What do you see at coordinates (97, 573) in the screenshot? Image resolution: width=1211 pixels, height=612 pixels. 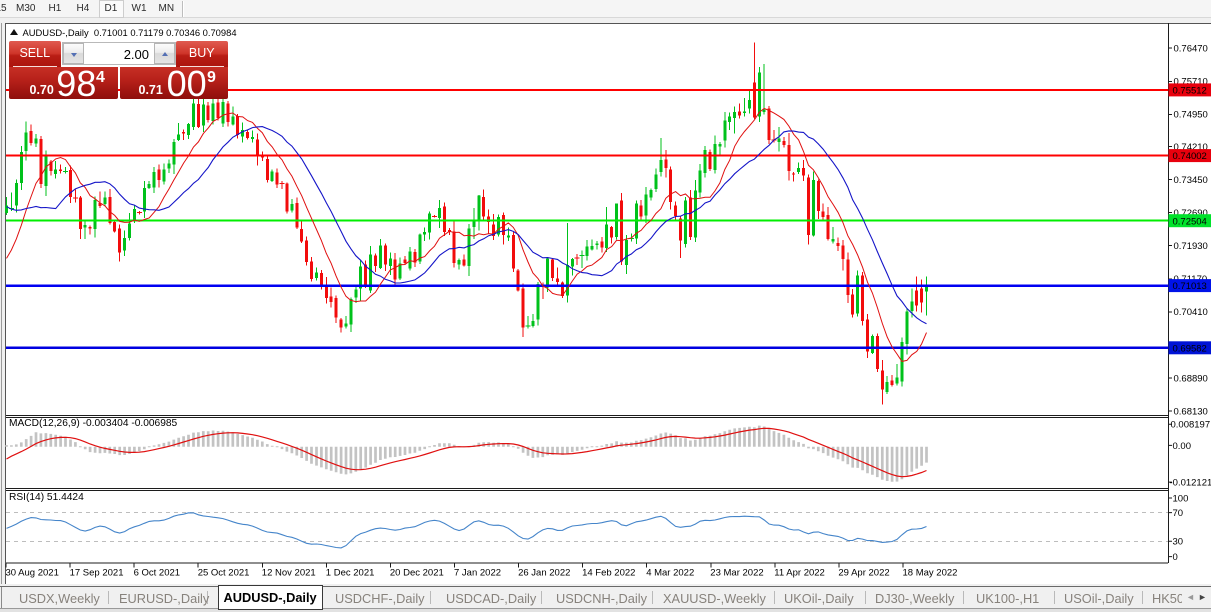 I see `svg-text: 17 Sep 2021` at bounding box center [97, 573].